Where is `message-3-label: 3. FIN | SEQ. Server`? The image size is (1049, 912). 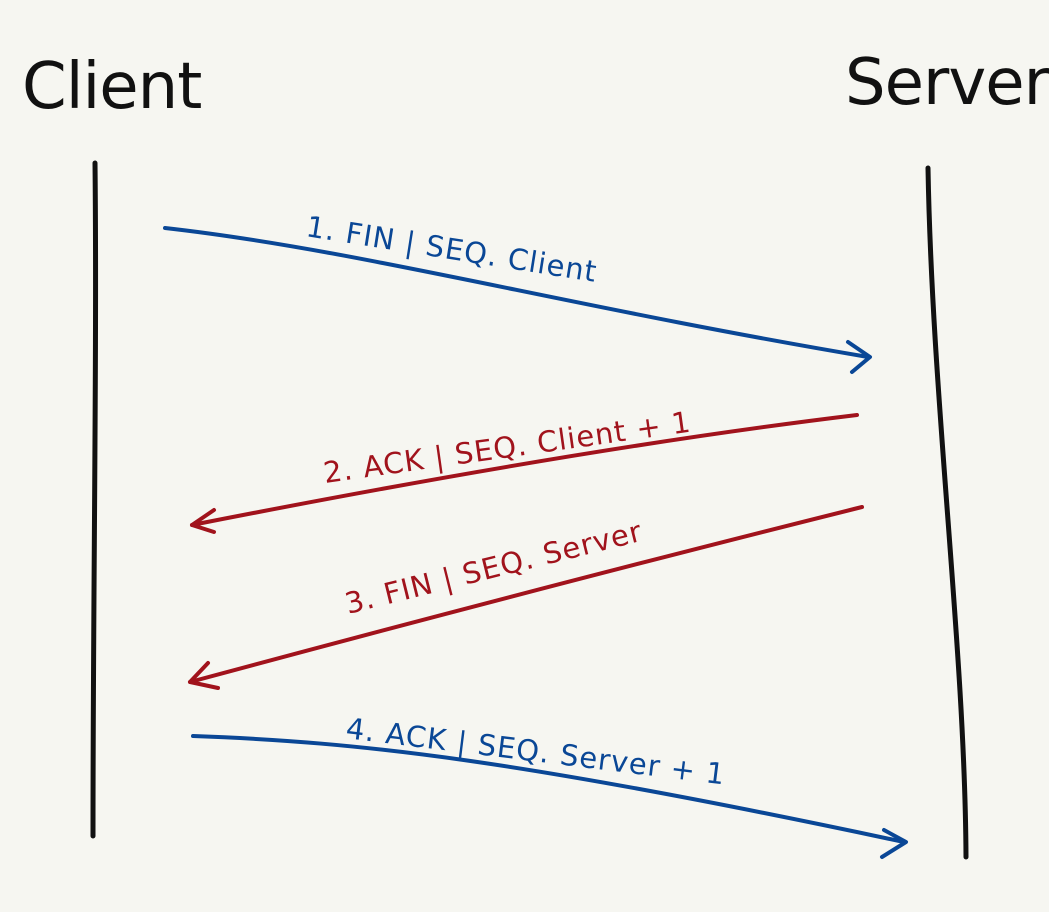 message-3-label: 3. FIN | SEQ. Server is located at coordinates (493, 567).